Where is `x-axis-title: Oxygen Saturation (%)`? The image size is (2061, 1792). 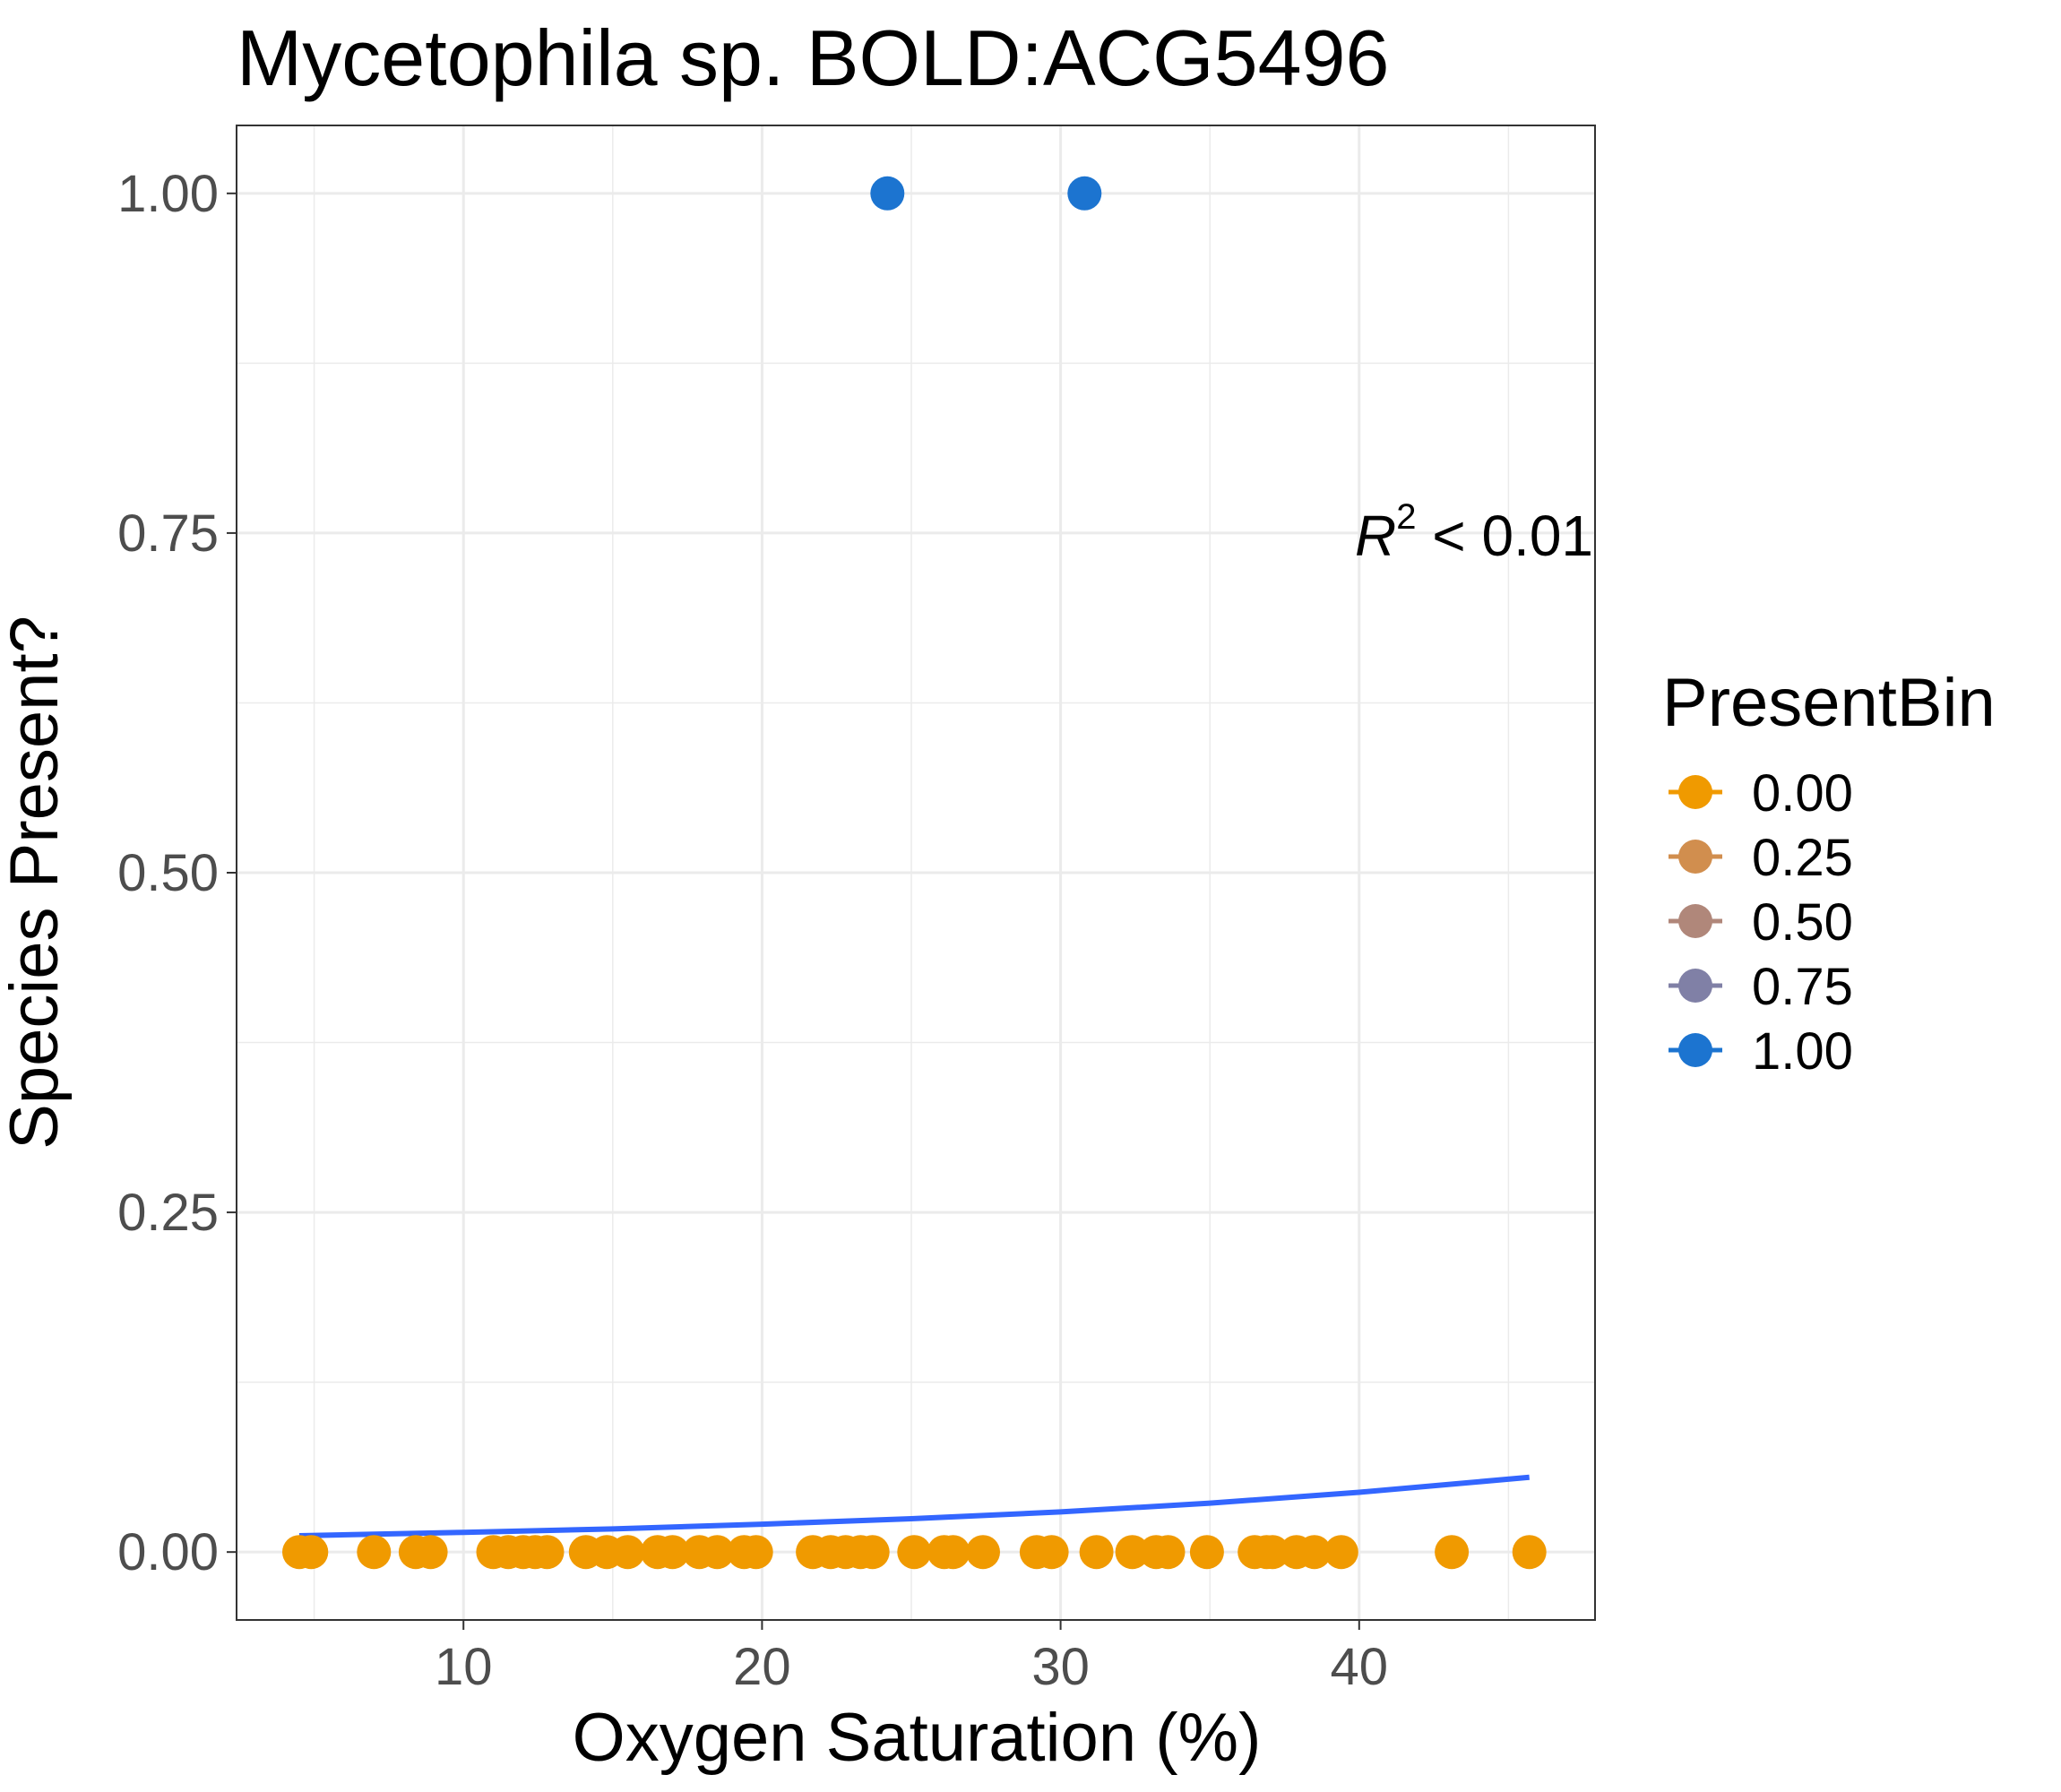
x-axis-title: Oxygen Saturation (%) is located at coordinates (917, 1738).